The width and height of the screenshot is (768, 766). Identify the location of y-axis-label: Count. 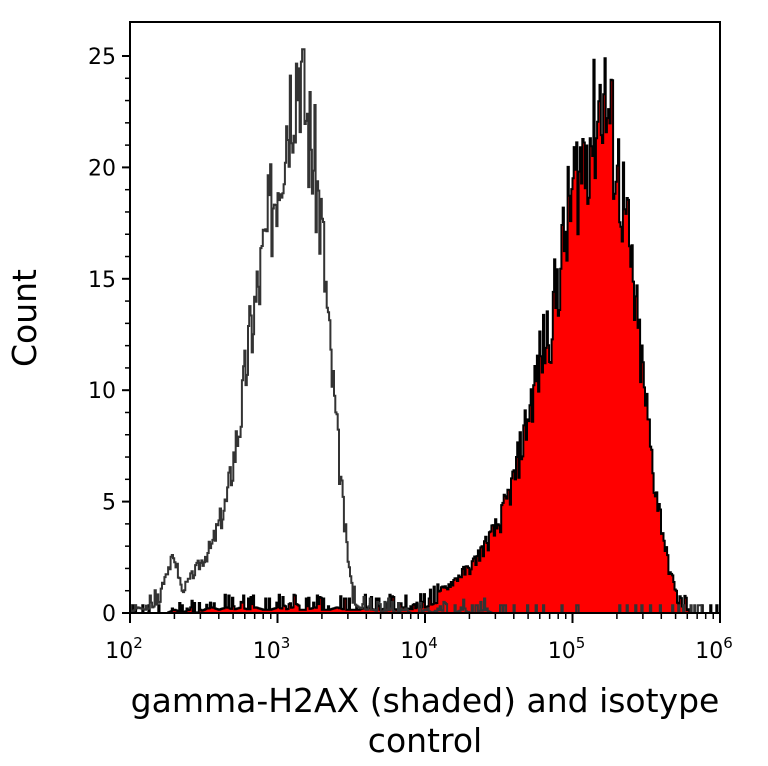
(24, 318).